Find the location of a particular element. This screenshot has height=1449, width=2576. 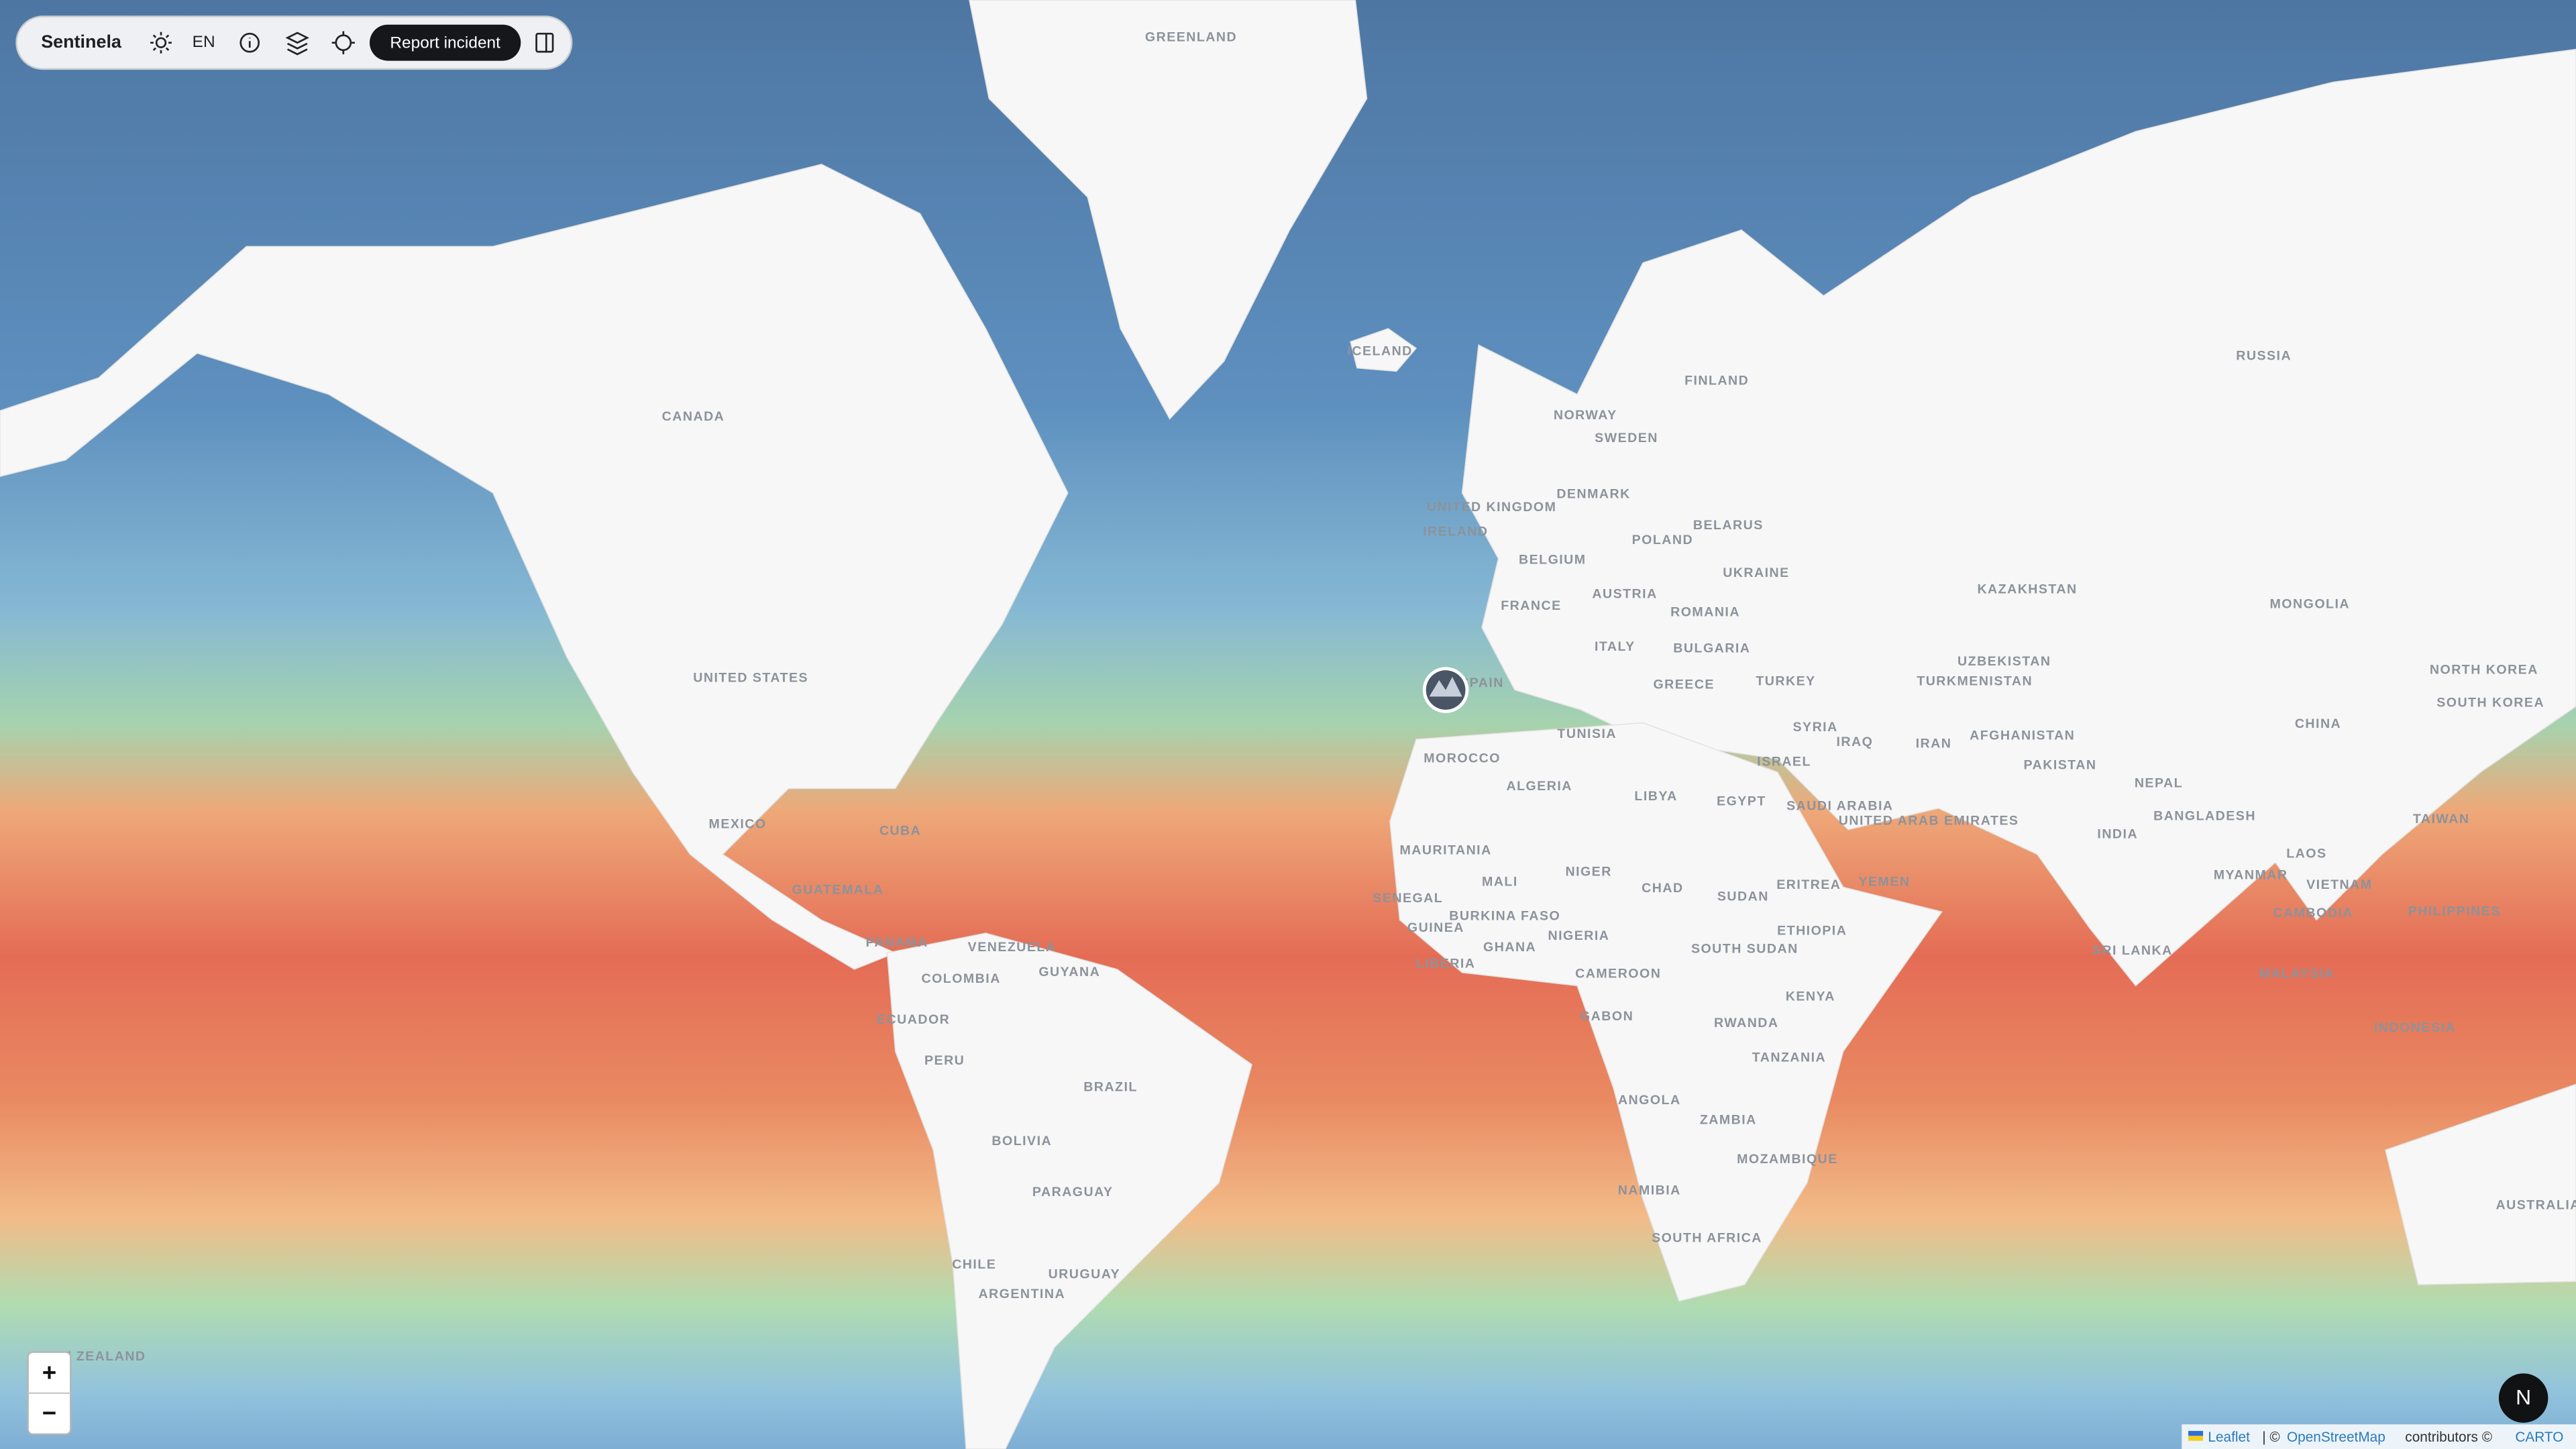

country-label: MAURITANIA is located at coordinates (1445, 850).